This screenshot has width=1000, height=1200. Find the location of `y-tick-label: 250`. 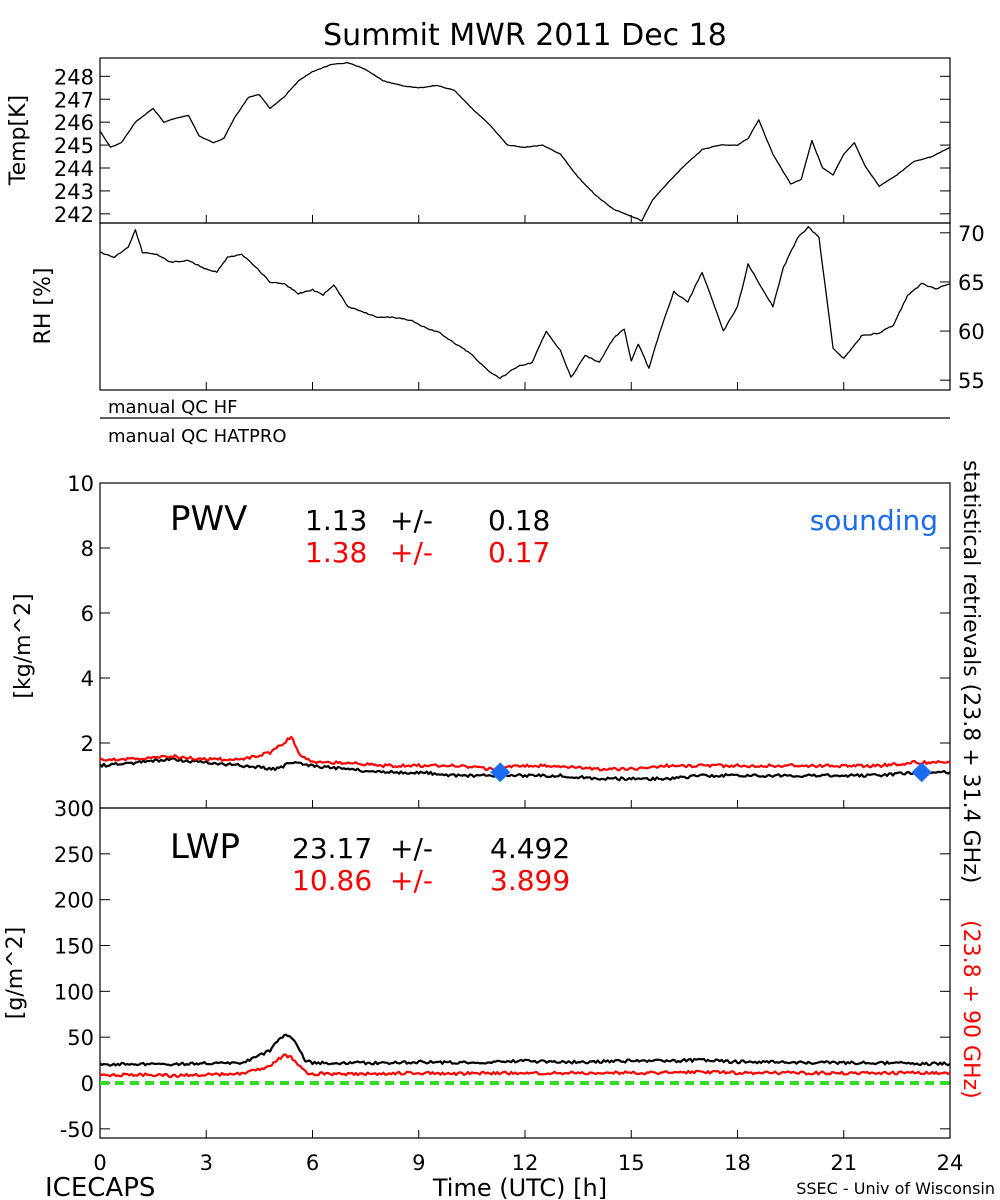

y-tick-label: 250 is located at coordinates (74, 855).